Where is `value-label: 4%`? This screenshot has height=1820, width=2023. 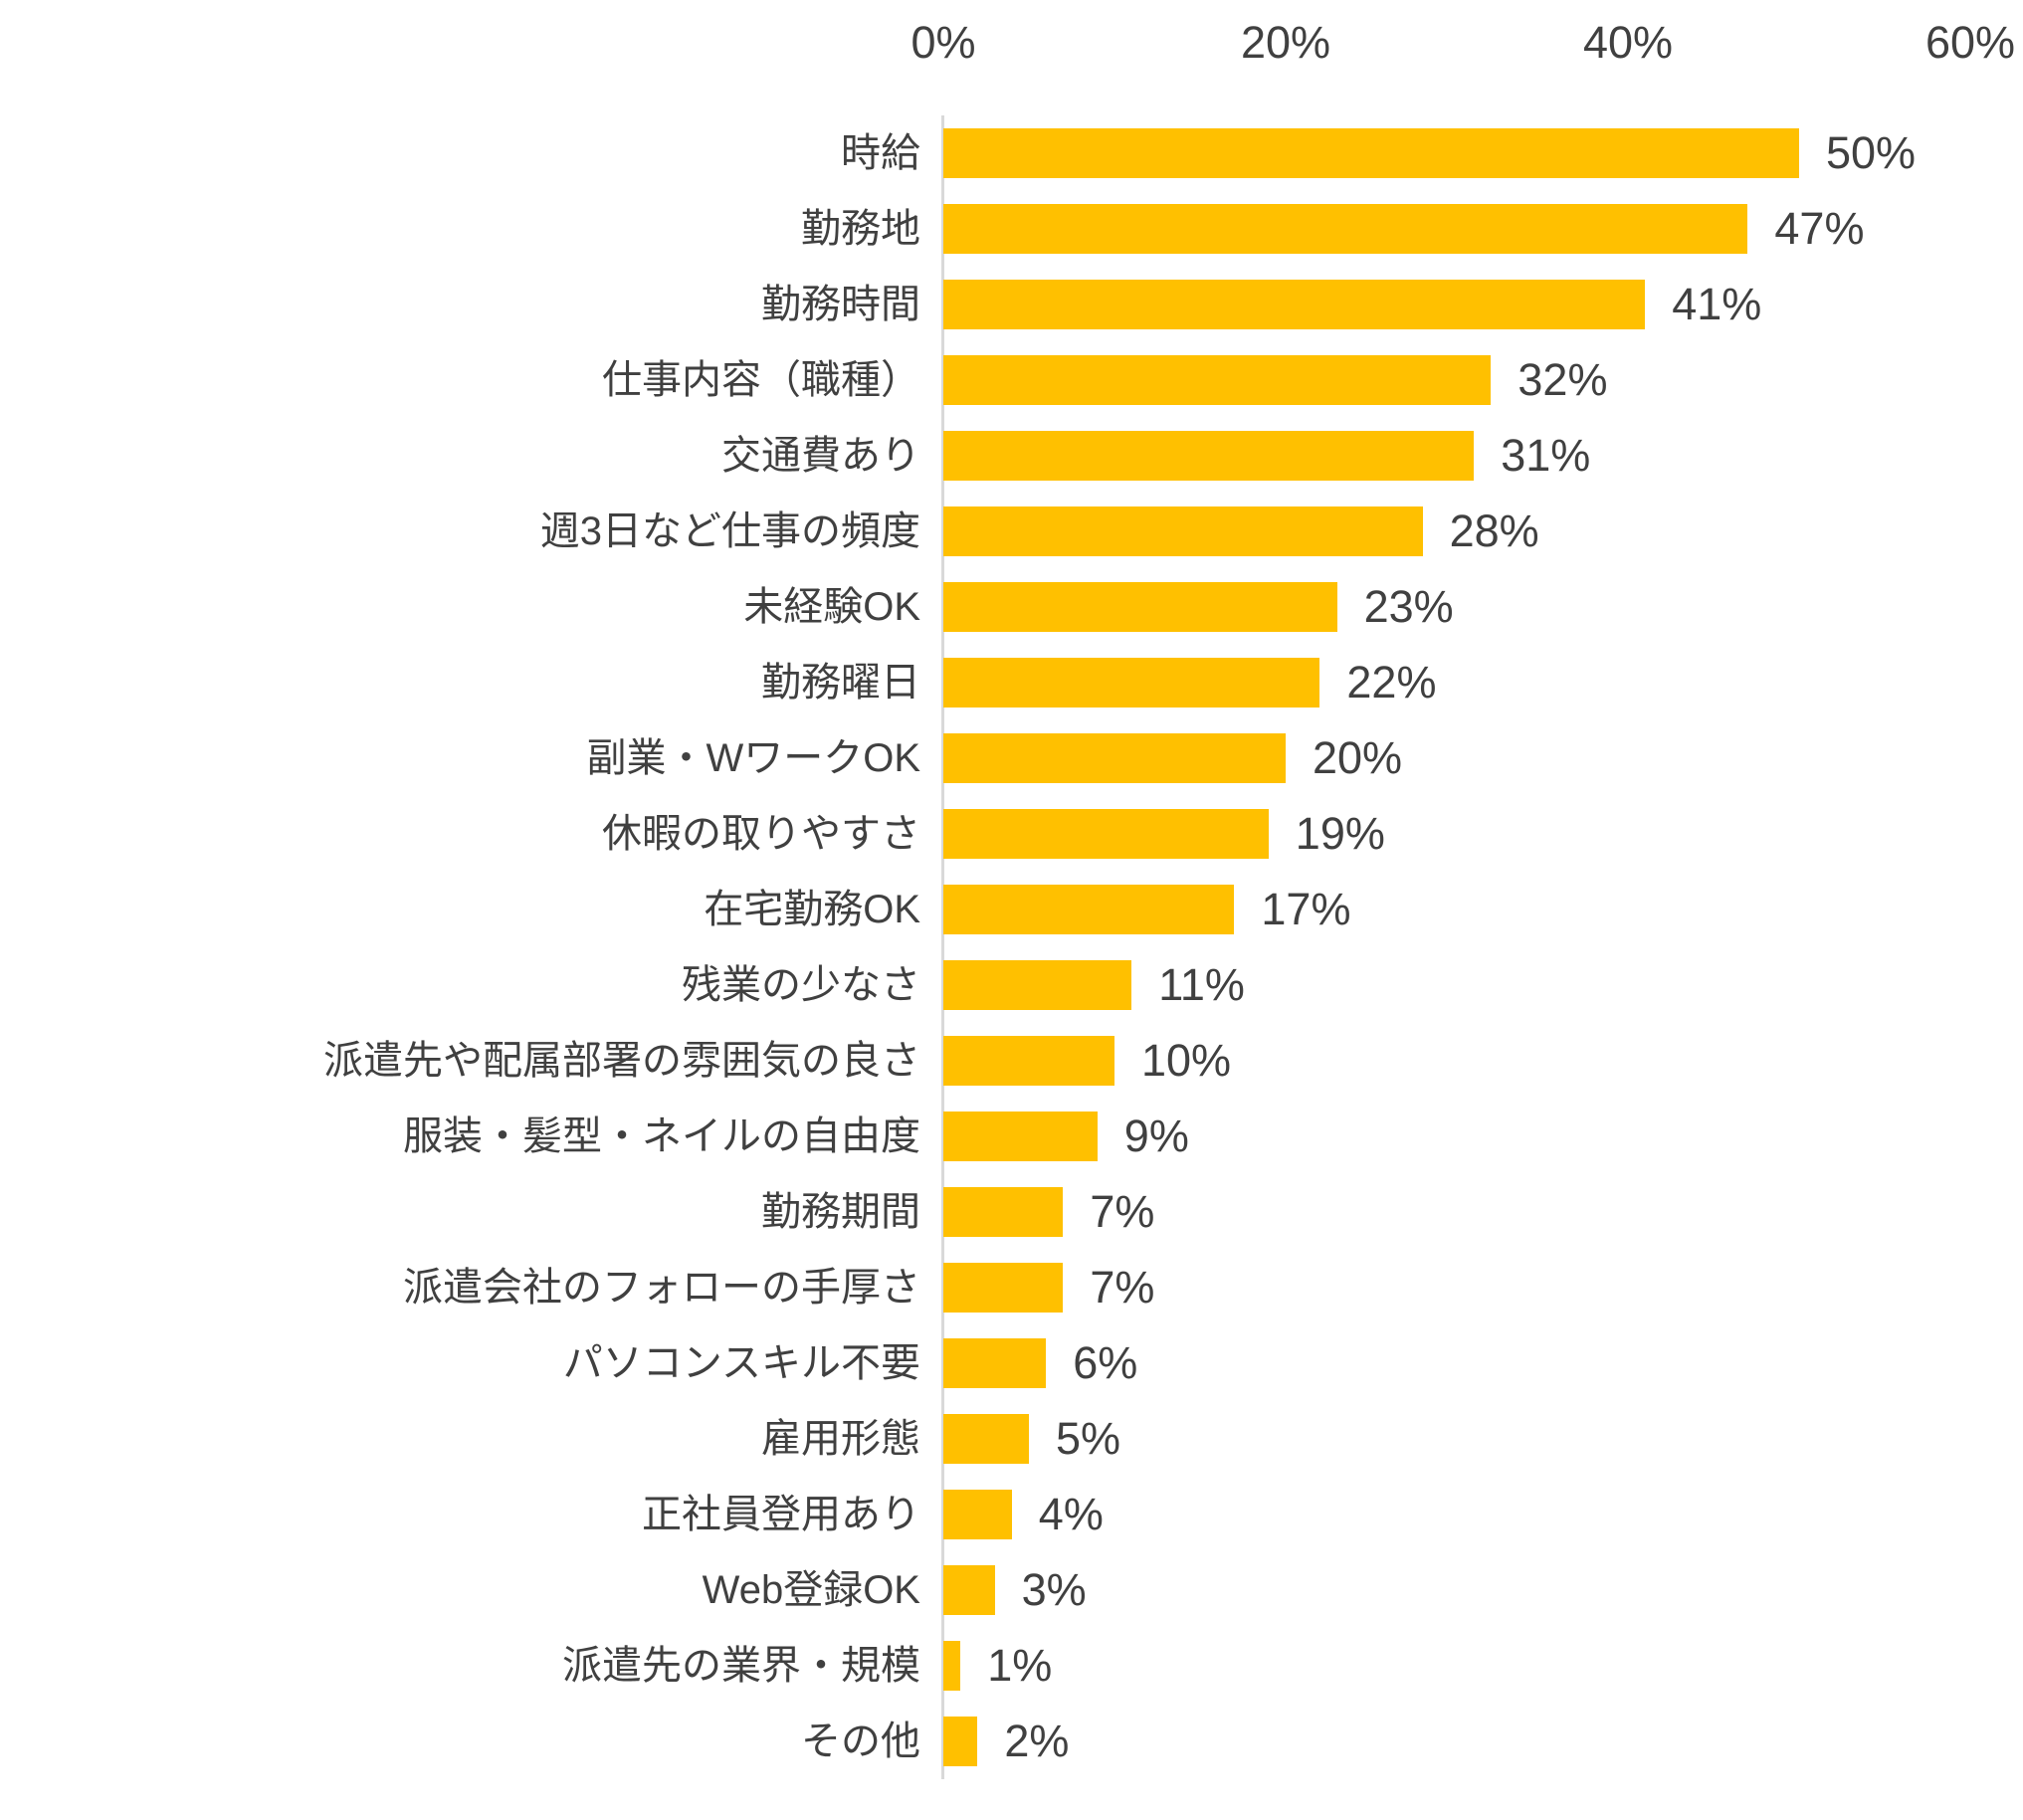
value-label: 4% is located at coordinates (1071, 1514).